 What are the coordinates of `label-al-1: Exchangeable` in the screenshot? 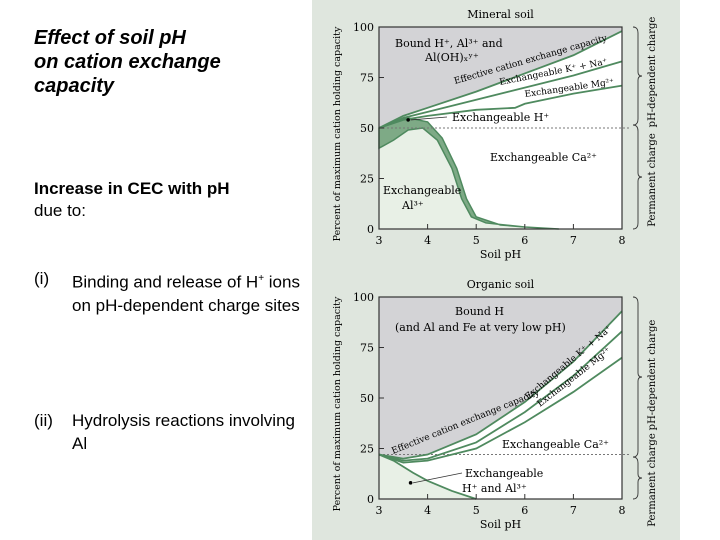 It's located at (422, 190).